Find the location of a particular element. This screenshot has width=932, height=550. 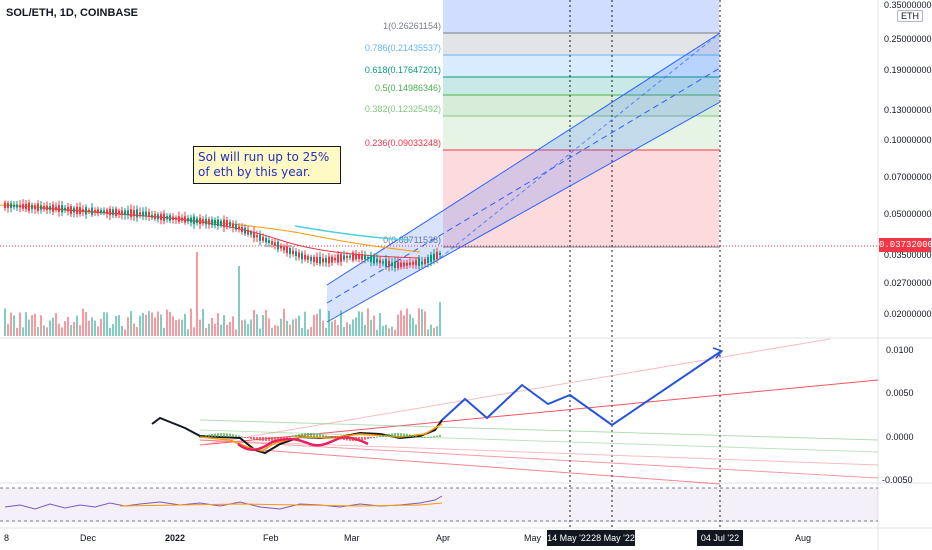

oscillator-axis: 0.0100 0.0050 0.0000 -0.0050 is located at coordinates (898, 415).